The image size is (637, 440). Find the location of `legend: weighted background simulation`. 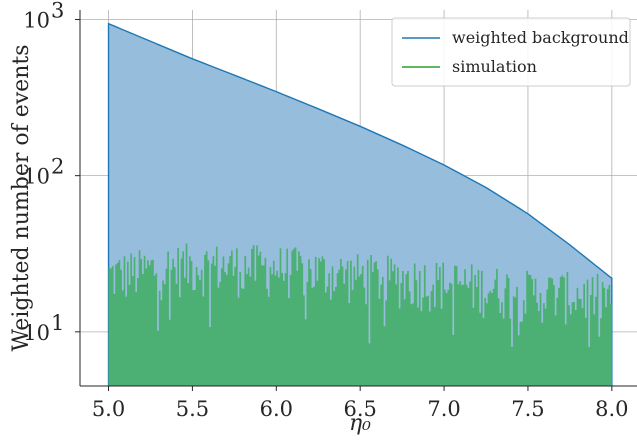

legend: weighted background simulation is located at coordinates (511, 52).